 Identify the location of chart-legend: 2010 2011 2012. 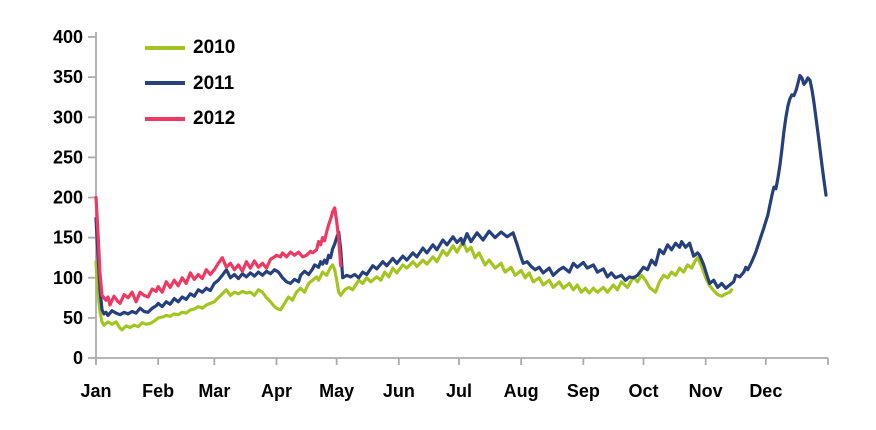
(190, 83).